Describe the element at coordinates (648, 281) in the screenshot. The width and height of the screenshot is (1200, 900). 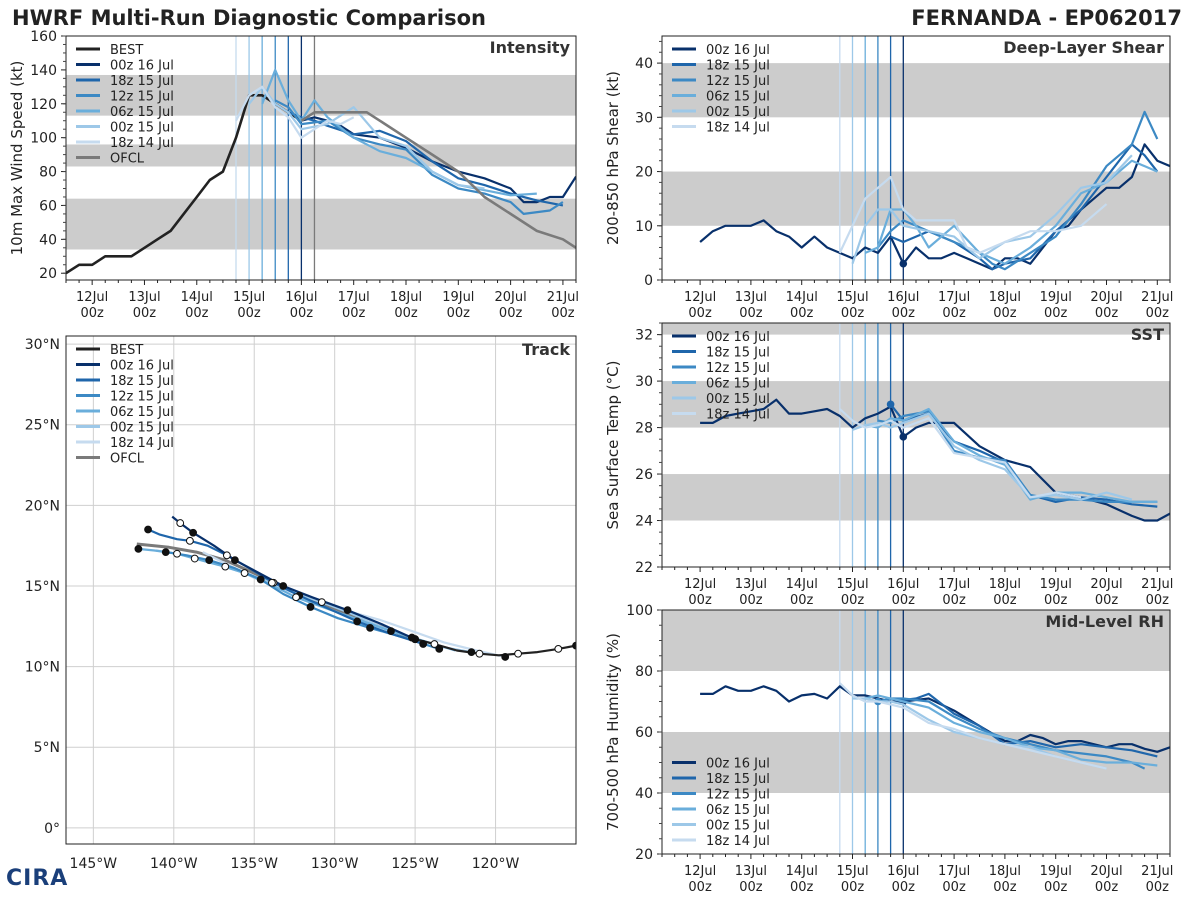
I see `y-tick-label: 0` at that location.